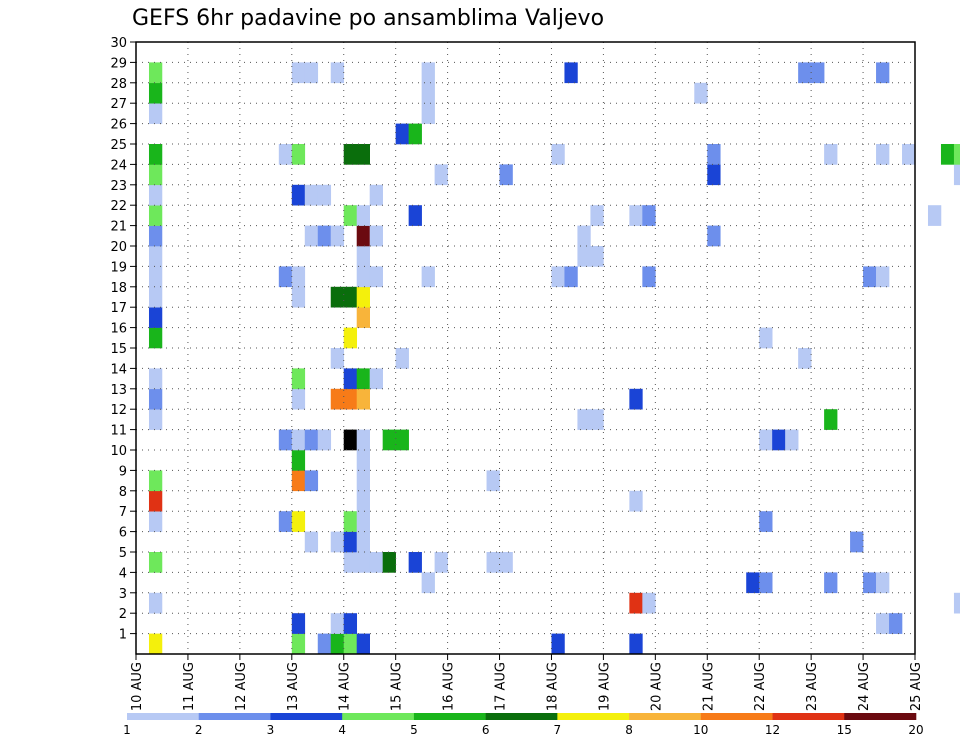 Image resolution: width=960 pixels, height=742 pixels. Describe the element at coordinates (629, 730) in the screenshot. I see `legend-label: 8` at that location.